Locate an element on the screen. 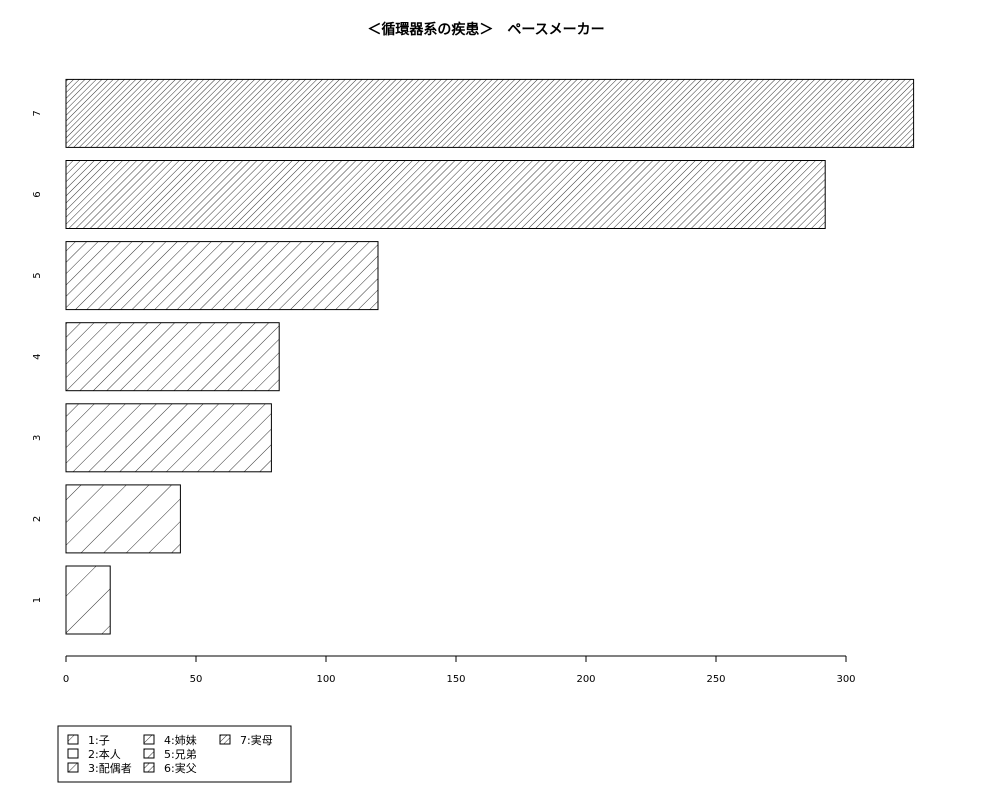 This screenshot has height=800, width=1000. x-tick-label: 100 is located at coordinates (325, 679).